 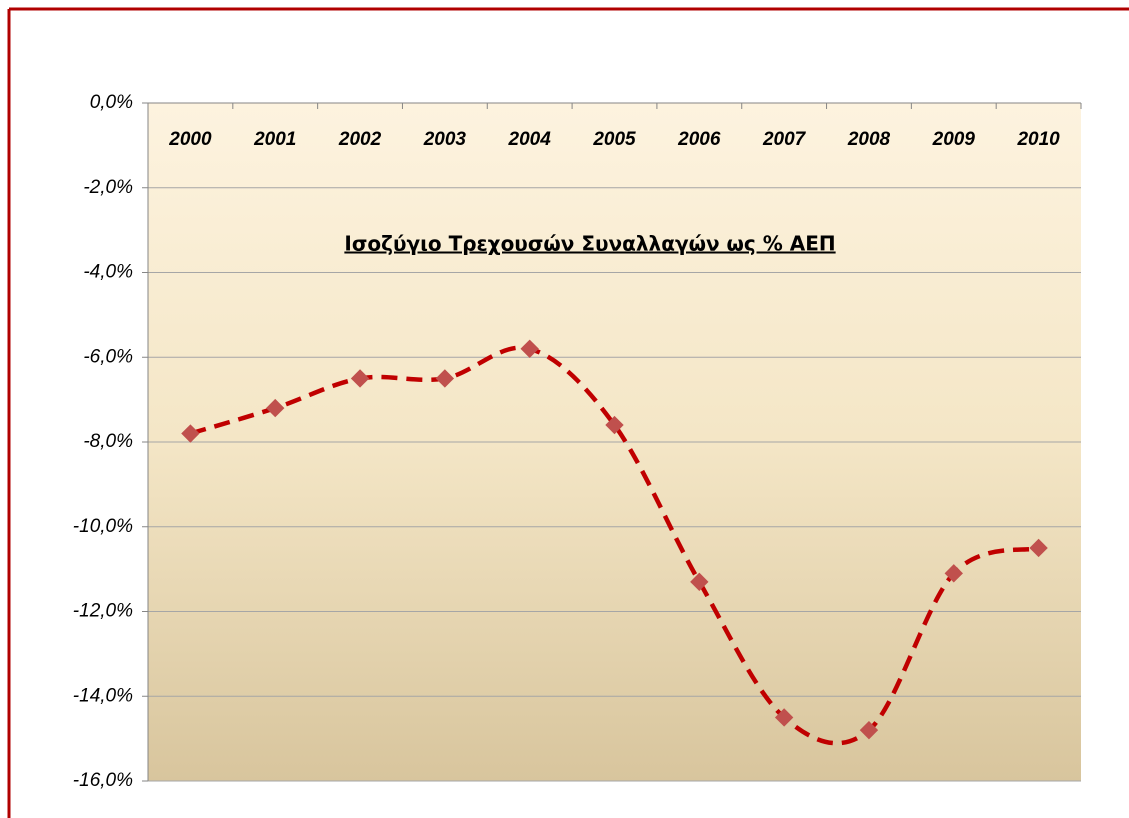 What do you see at coordinates (103, 611) in the screenshot?
I see `y-tick-label: -12,0%` at bounding box center [103, 611].